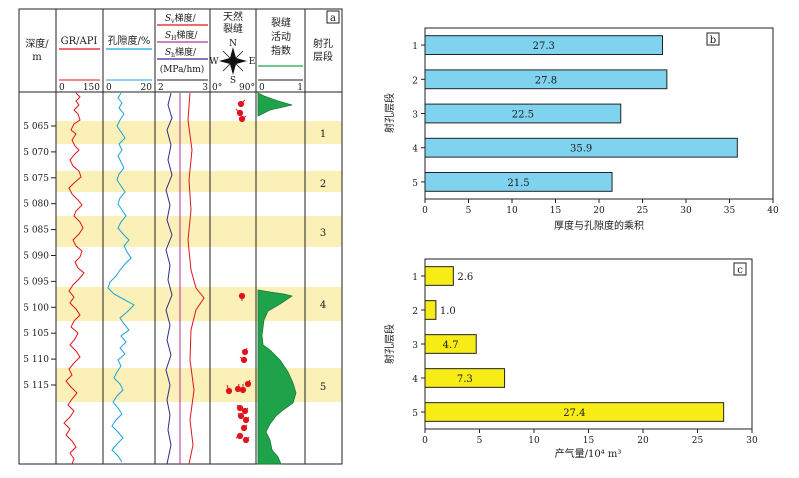 Image resolution: width=799 pixels, height=478 pixels. Describe the element at coordinates (36, 334) in the screenshot. I see `depth-tick-label: 5 105` at that location.